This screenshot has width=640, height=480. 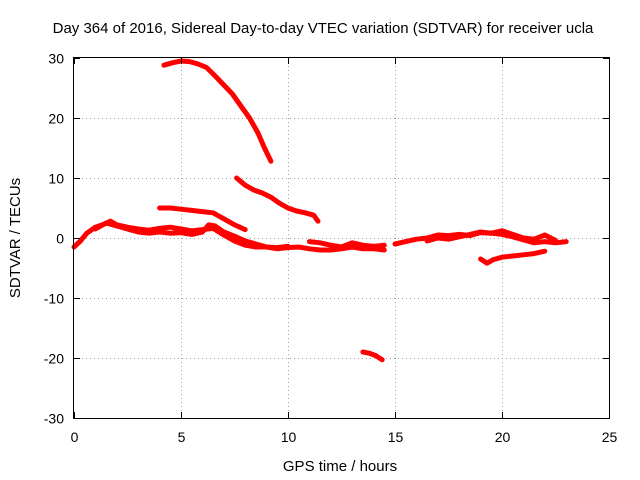 I want to click on x-tick-label: 0, so click(x=75, y=437).